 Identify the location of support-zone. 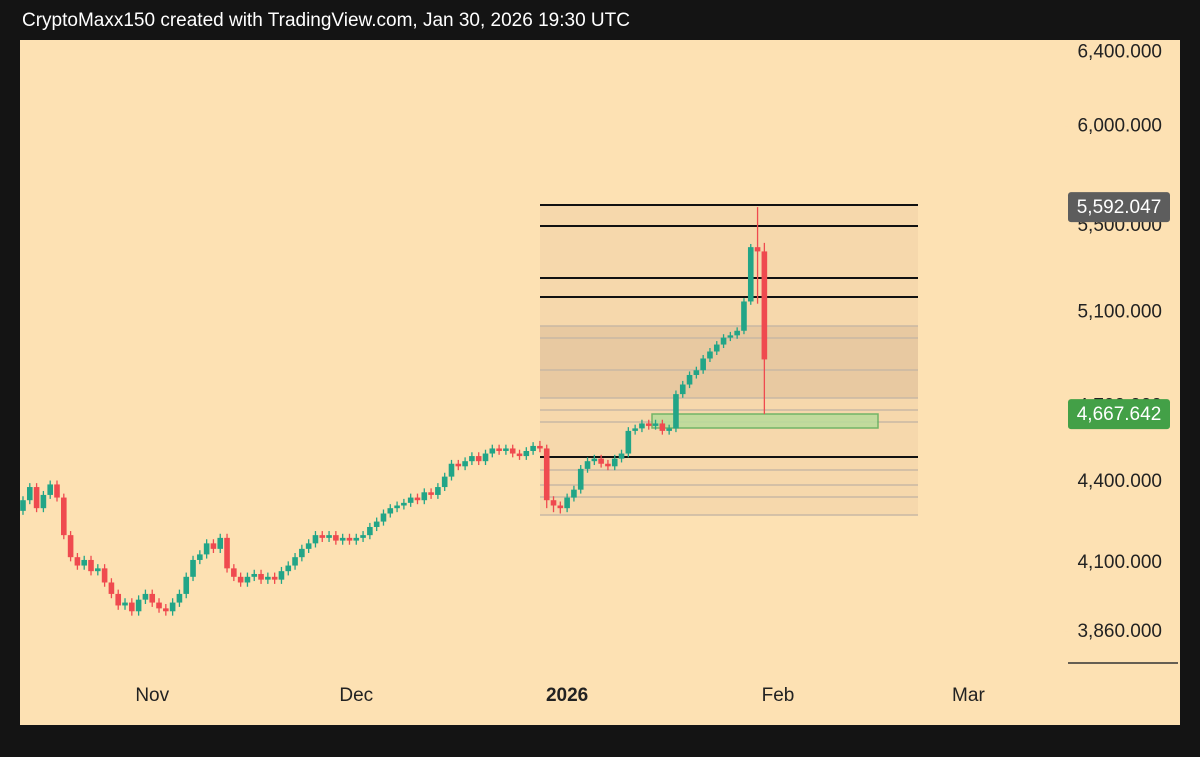
(765, 421).